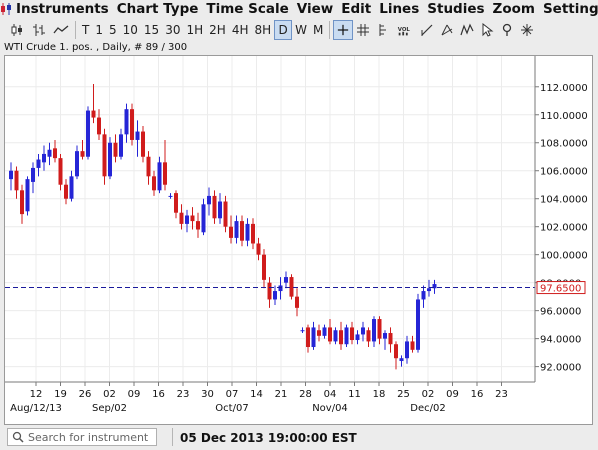 Image resolution: width=598 pixels, height=450 pixels. Describe the element at coordinates (157, 9) in the screenshot. I see `menu-chart-type: Chart Type` at that location.